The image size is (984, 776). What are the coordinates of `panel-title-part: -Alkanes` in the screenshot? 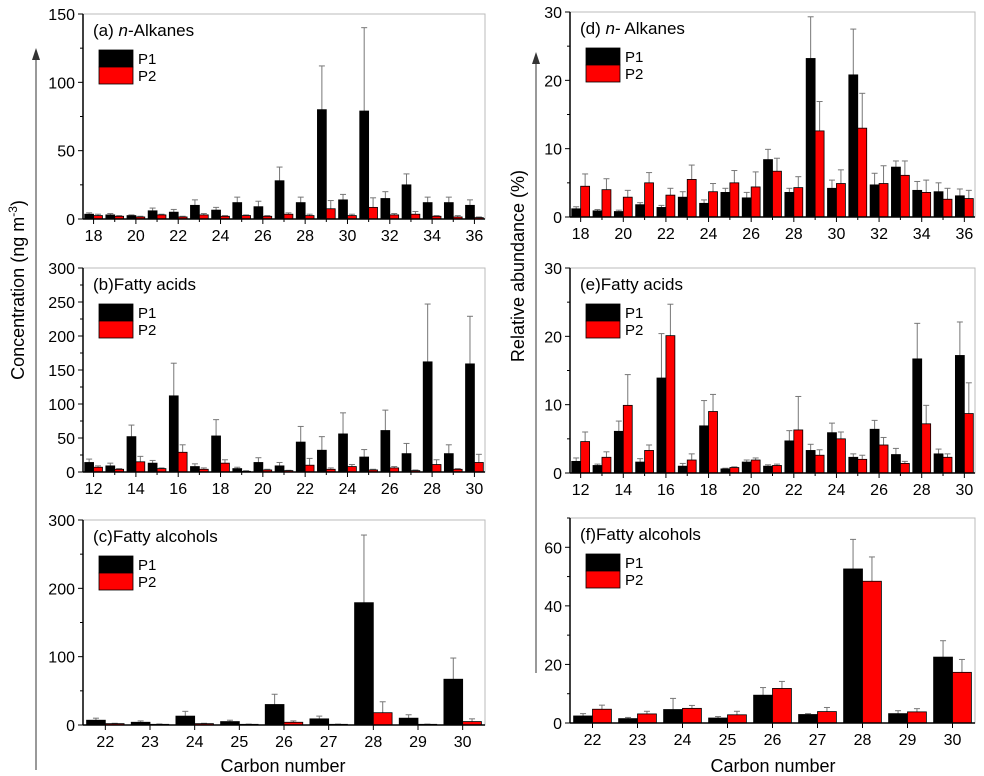 It's located at (161, 30).